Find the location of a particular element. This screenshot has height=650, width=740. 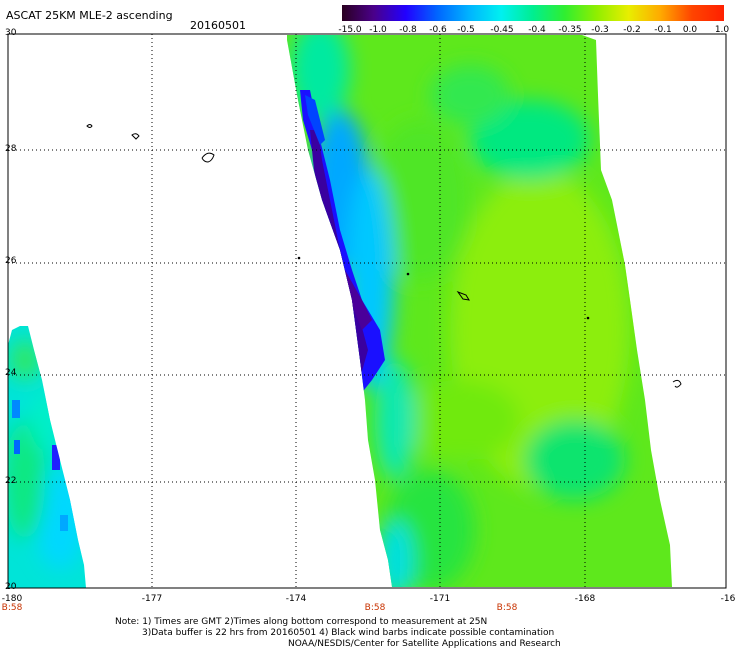

colorbar-label: -0.35 is located at coordinates (570, 30).